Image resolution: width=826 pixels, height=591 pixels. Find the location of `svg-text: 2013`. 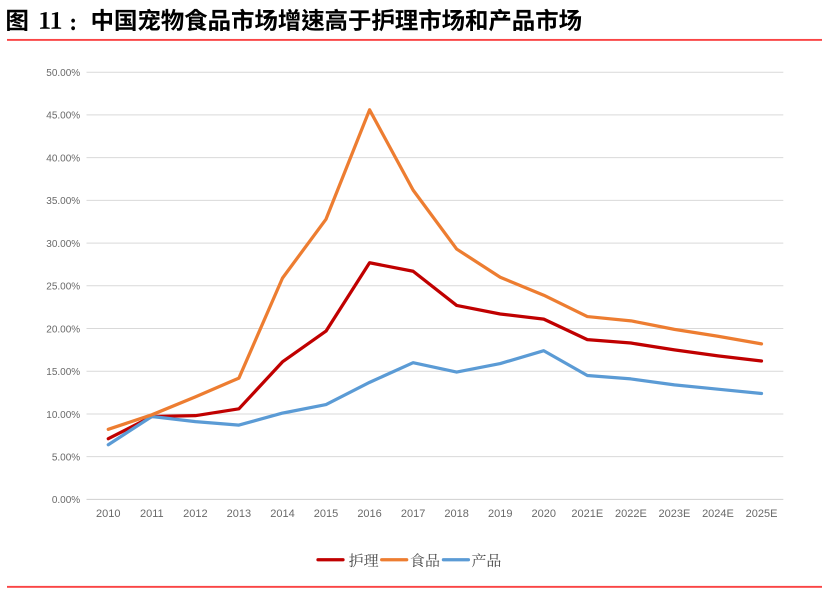

svg-text: 2013 is located at coordinates (239, 514).